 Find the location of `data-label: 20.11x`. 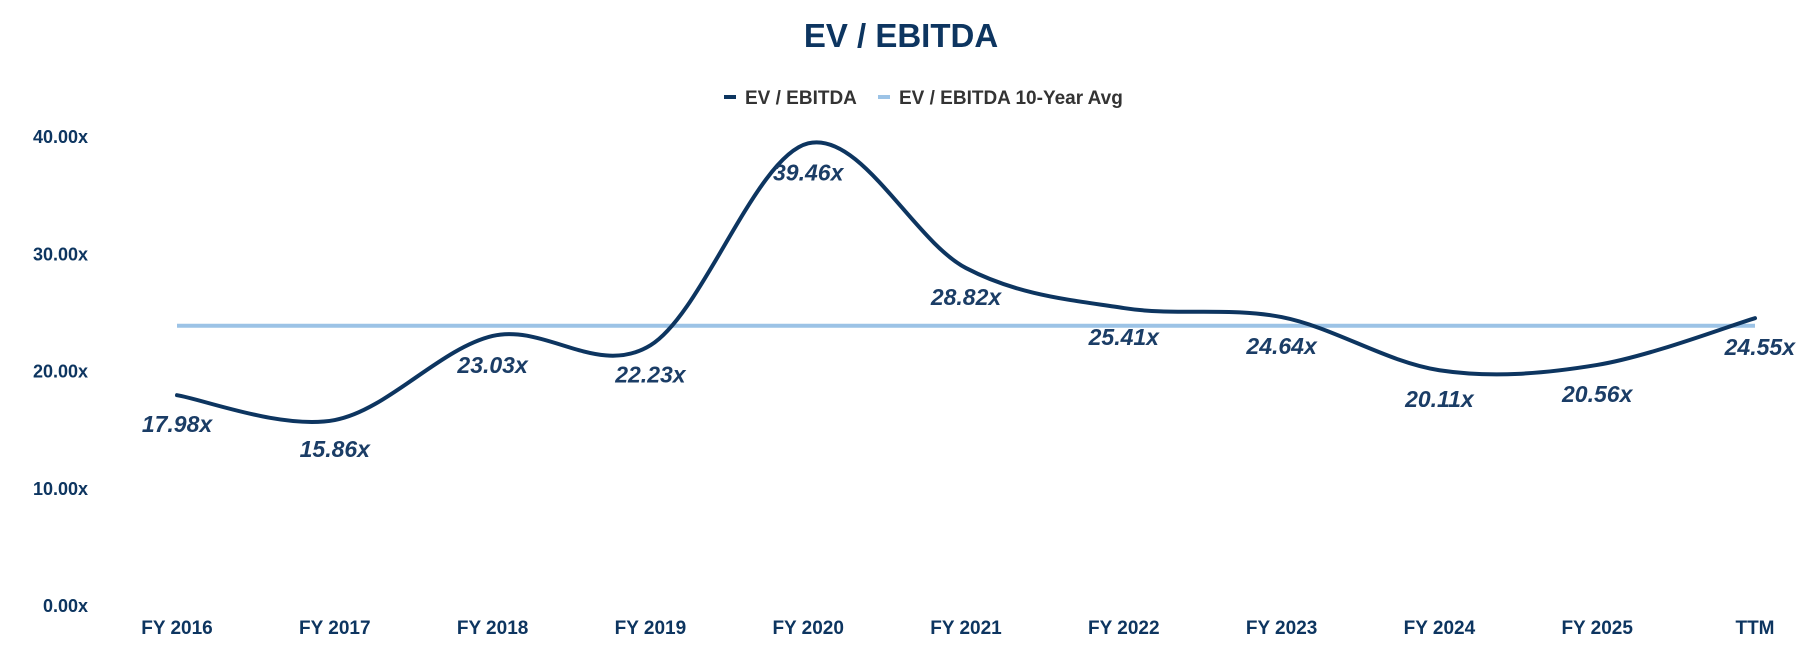

data-label: 20.11x is located at coordinates (1439, 399).